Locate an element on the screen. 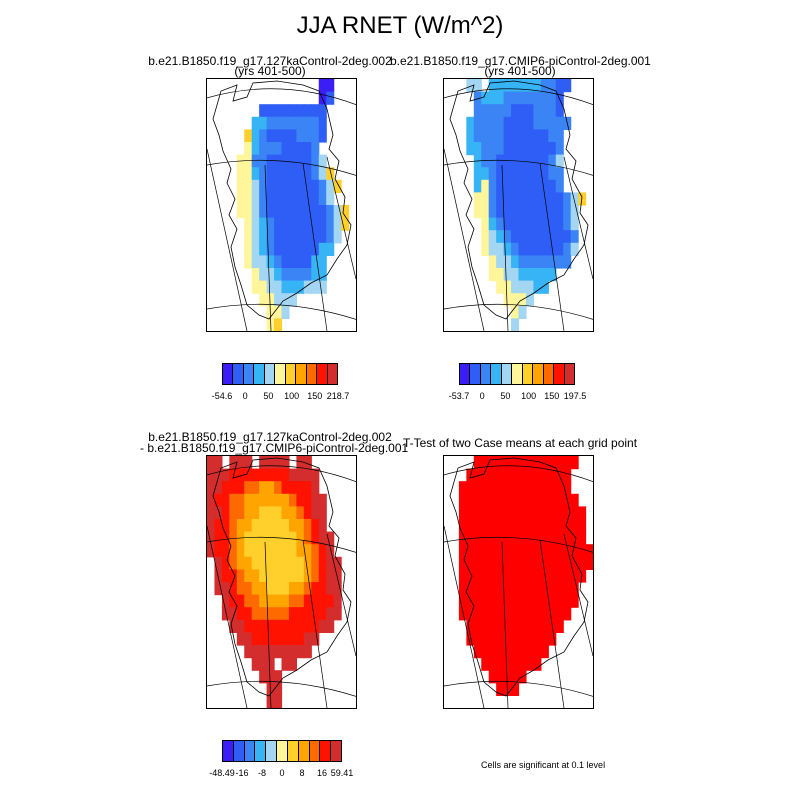  longitude-line is located at coordinates (505, 624).